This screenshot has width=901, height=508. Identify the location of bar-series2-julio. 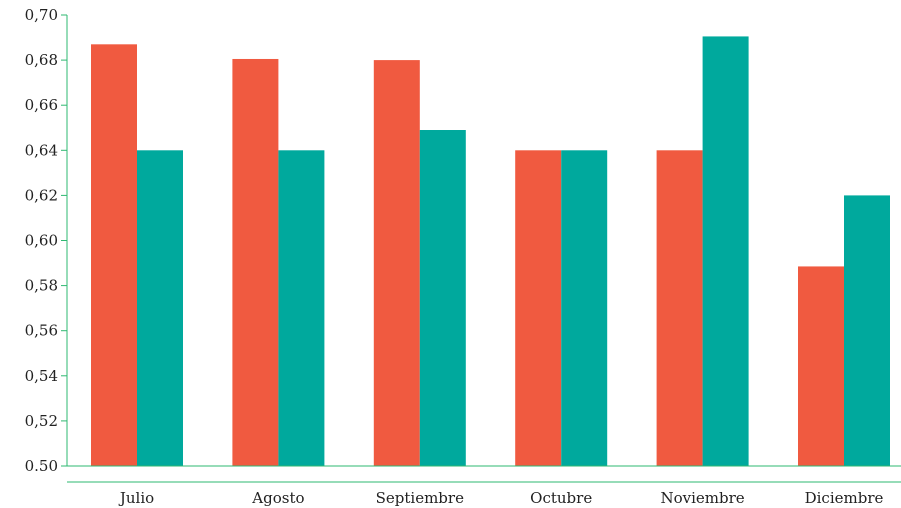
(160, 308).